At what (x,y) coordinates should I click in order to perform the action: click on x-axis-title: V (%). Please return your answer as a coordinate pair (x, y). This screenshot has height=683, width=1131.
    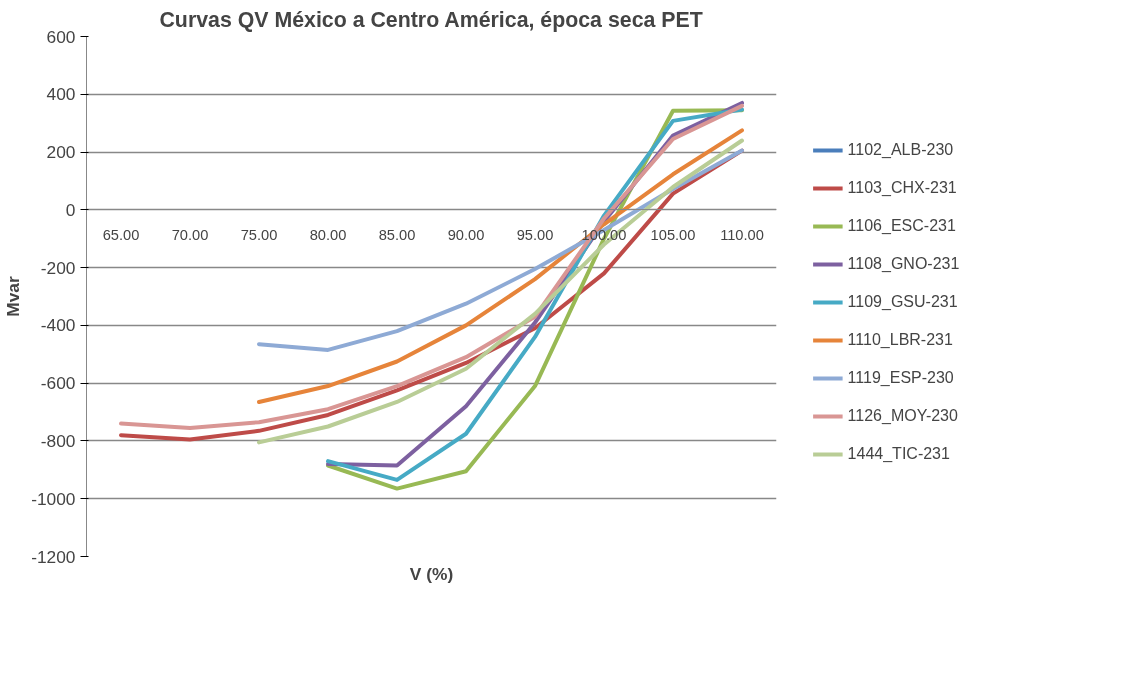
    Looking at the image, I should click on (431, 573).